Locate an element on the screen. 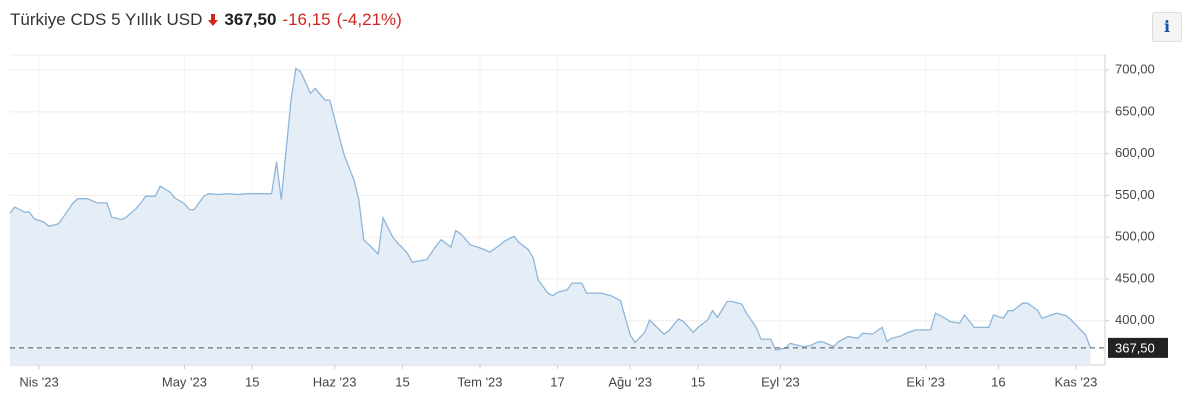  down-arrow is located at coordinates (213, 20).